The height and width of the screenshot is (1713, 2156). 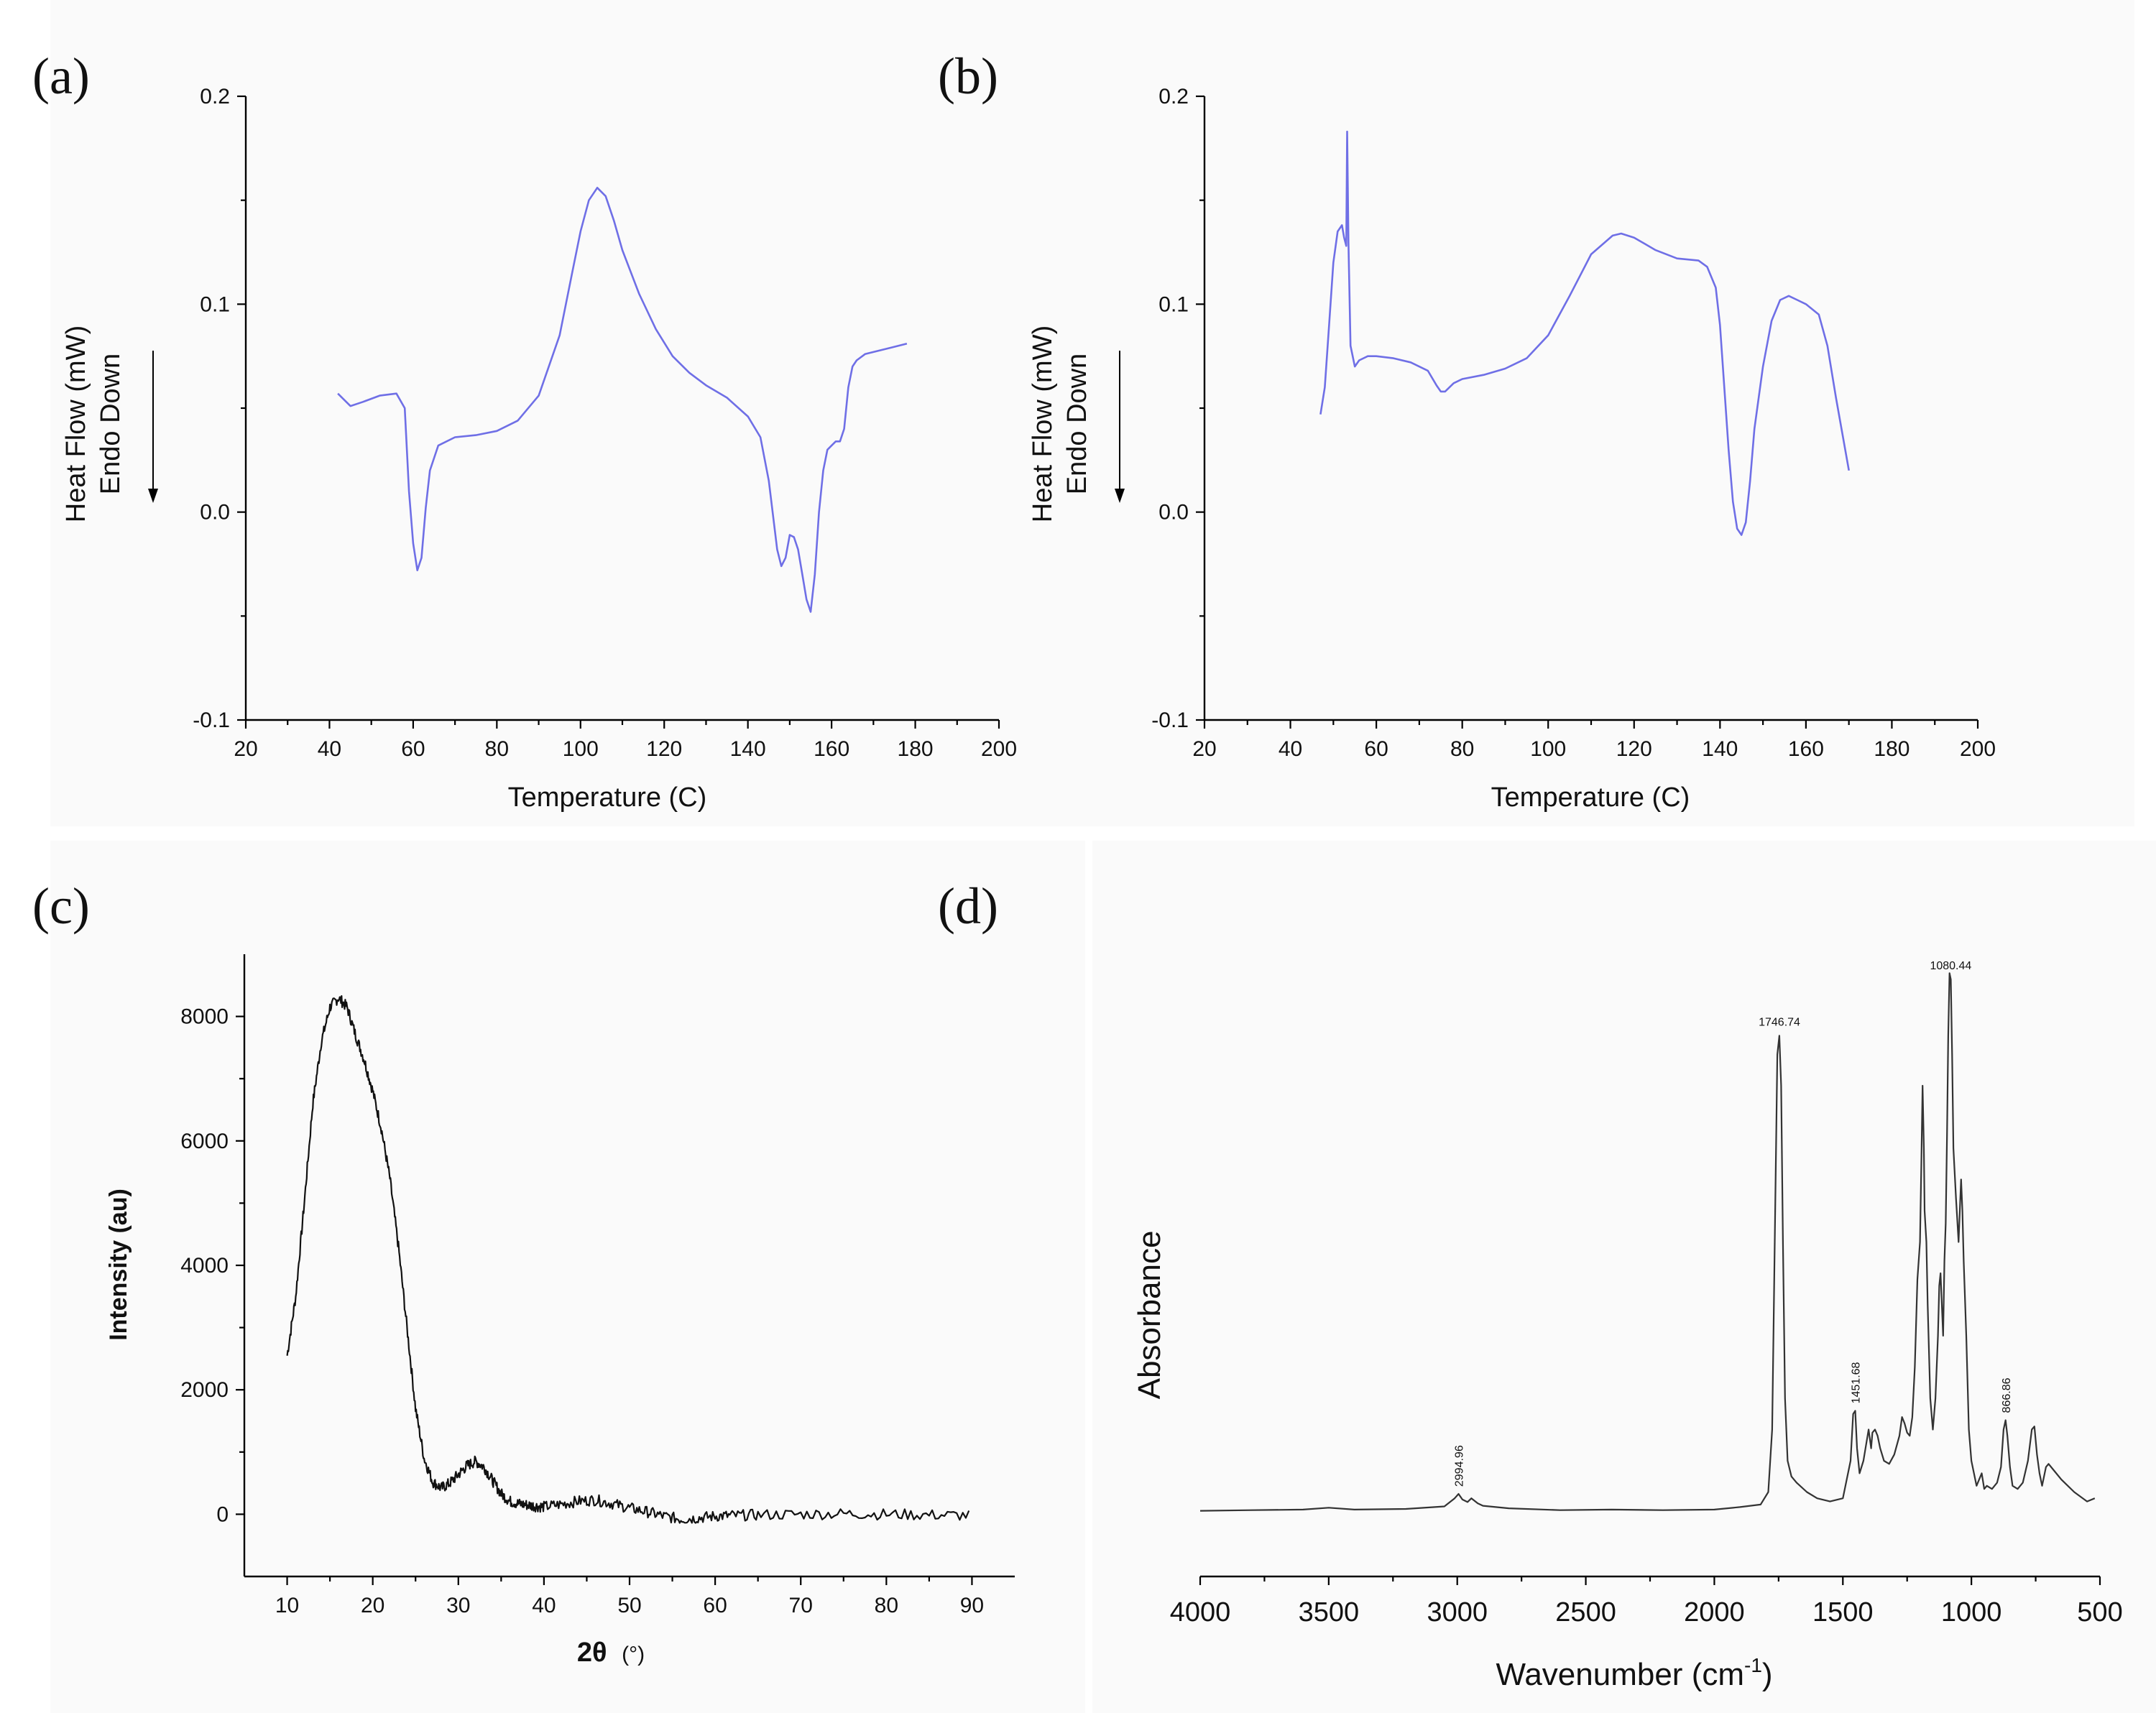 What do you see at coordinates (633, 1654) in the screenshot?
I see `panel-c-x-axis-unit: (°)` at bounding box center [633, 1654].